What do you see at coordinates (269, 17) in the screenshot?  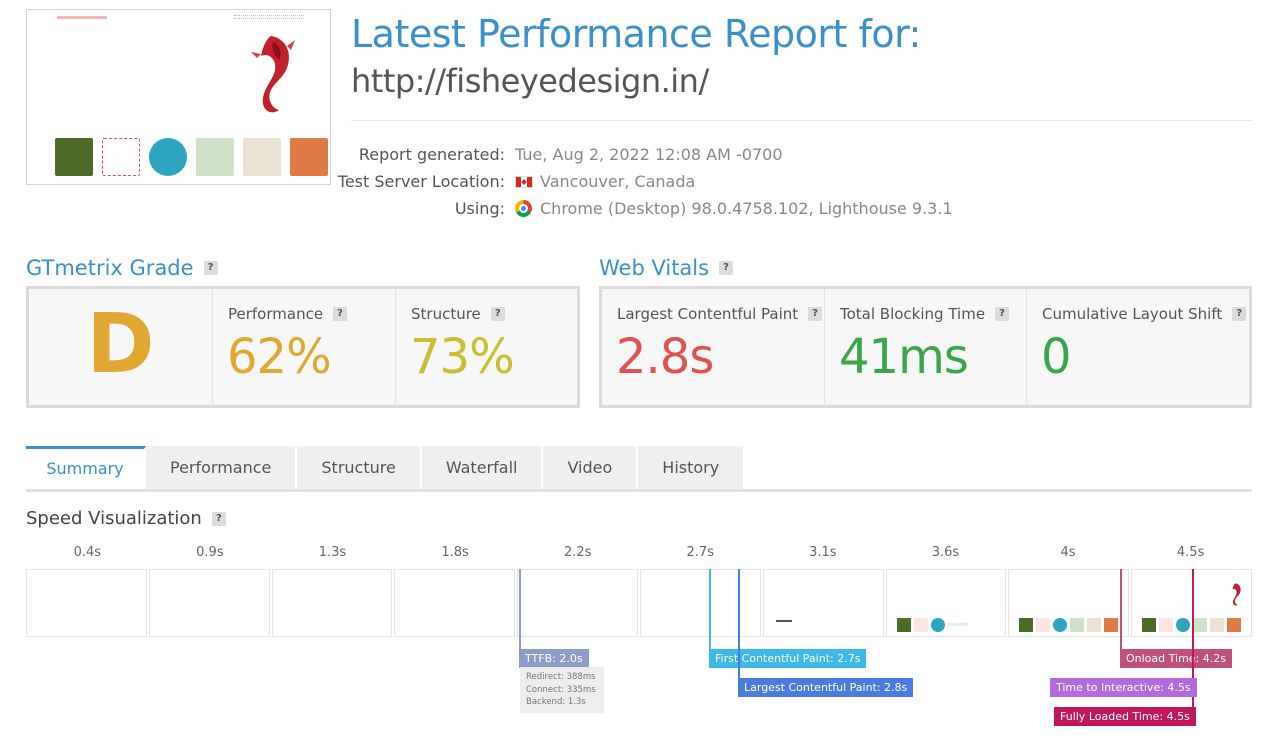 I see `thumbnail-nav` at bounding box center [269, 17].